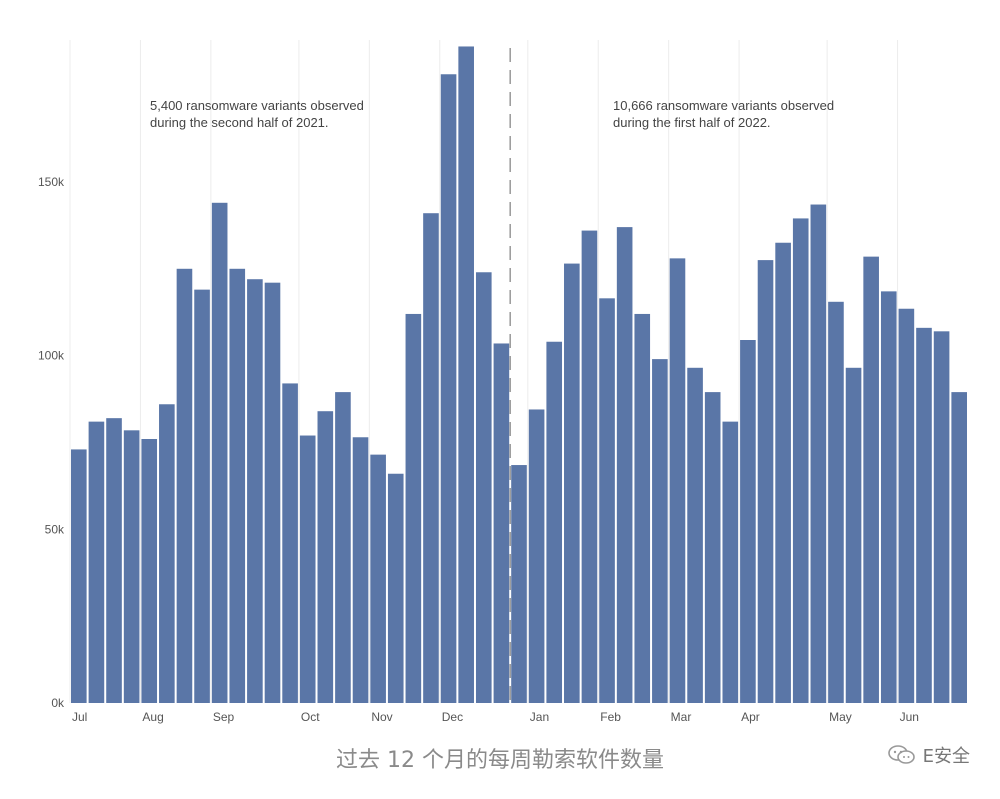 The width and height of the screenshot is (1000, 799). What do you see at coordinates (909, 717) in the screenshot?
I see `x-tick-label: Jun` at bounding box center [909, 717].